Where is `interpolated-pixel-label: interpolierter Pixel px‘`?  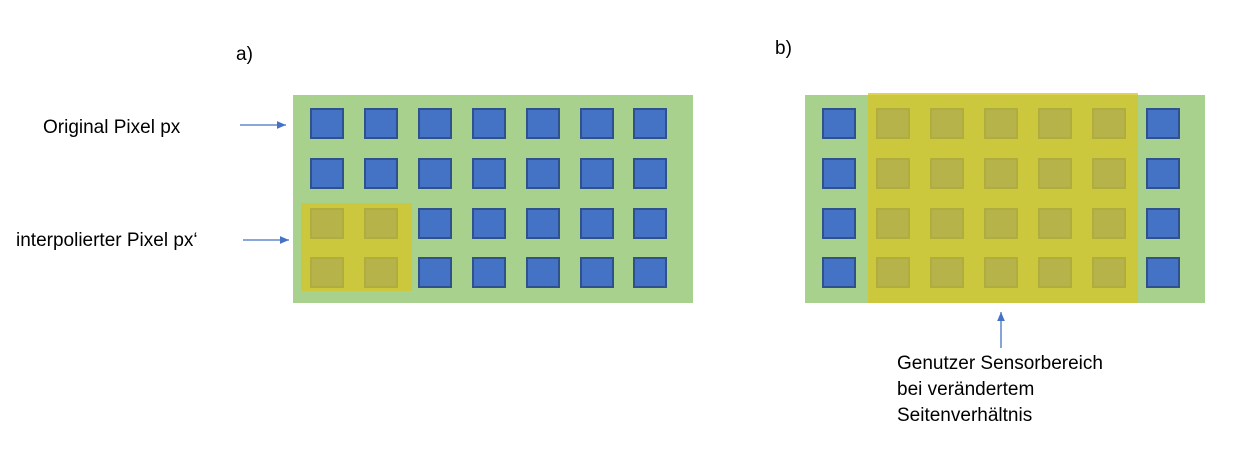
interpolated-pixel-label: interpolierter Pixel px‘ is located at coordinates (107, 240).